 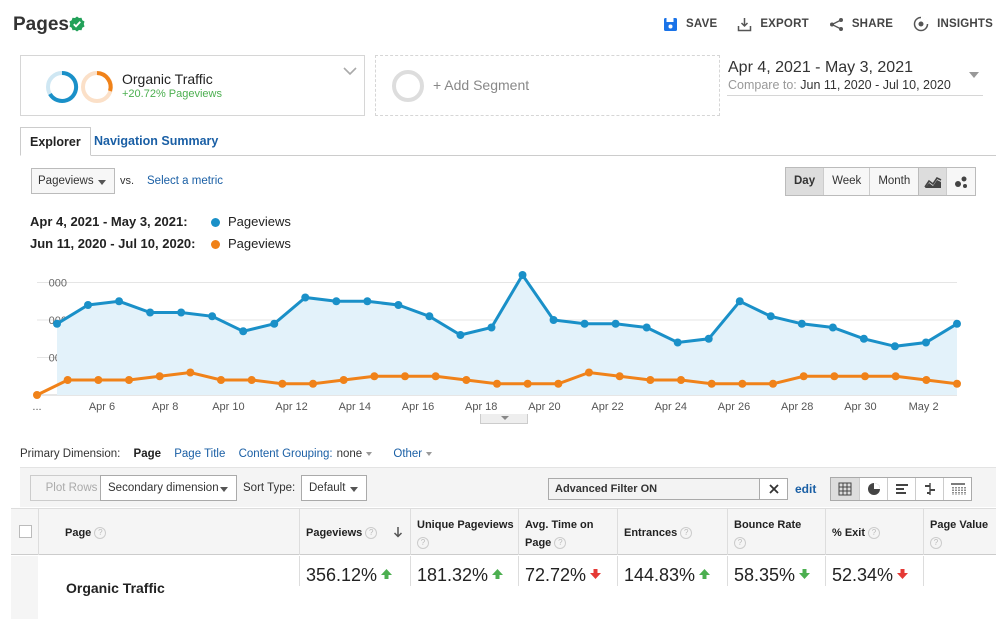 I want to click on advanced-filter-box: Advanced Filter ON, so click(x=668, y=489).